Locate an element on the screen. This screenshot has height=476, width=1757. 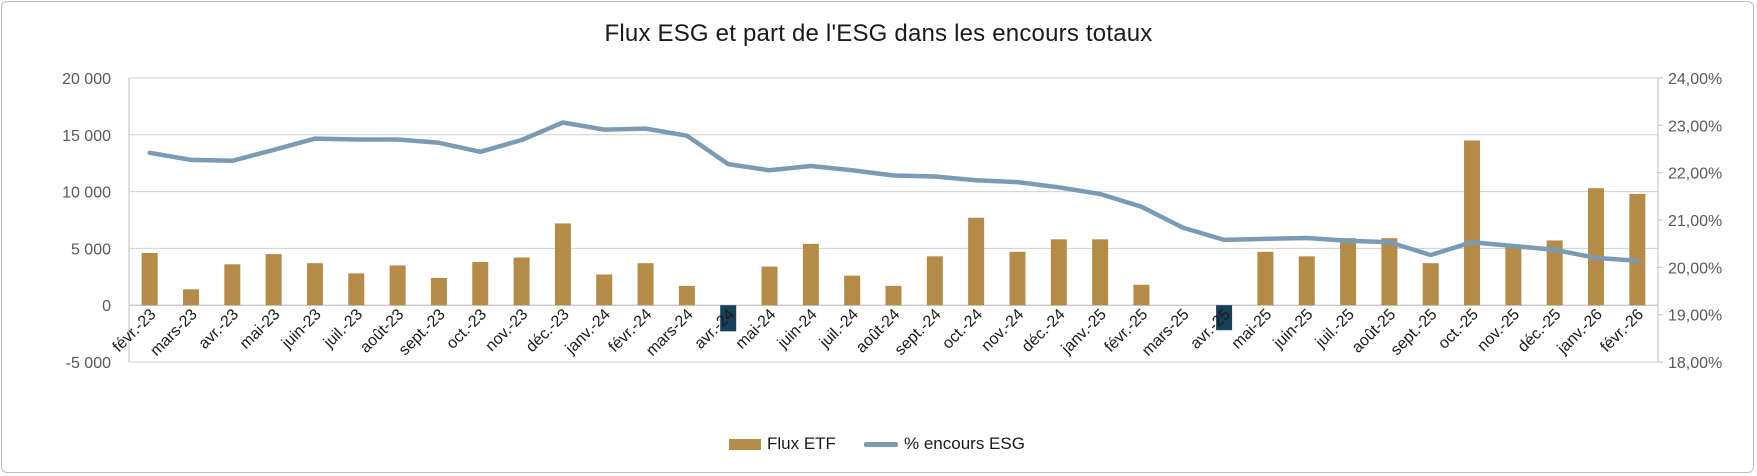
x-tick-label: janv.-25 is located at coordinates (1084, 332).